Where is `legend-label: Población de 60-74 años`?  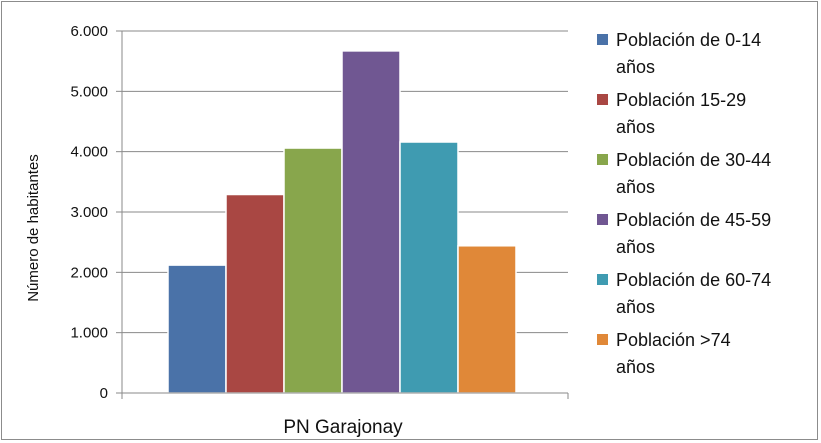 legend-label: Población de 60-74 años is located at coordinates (693, 293).